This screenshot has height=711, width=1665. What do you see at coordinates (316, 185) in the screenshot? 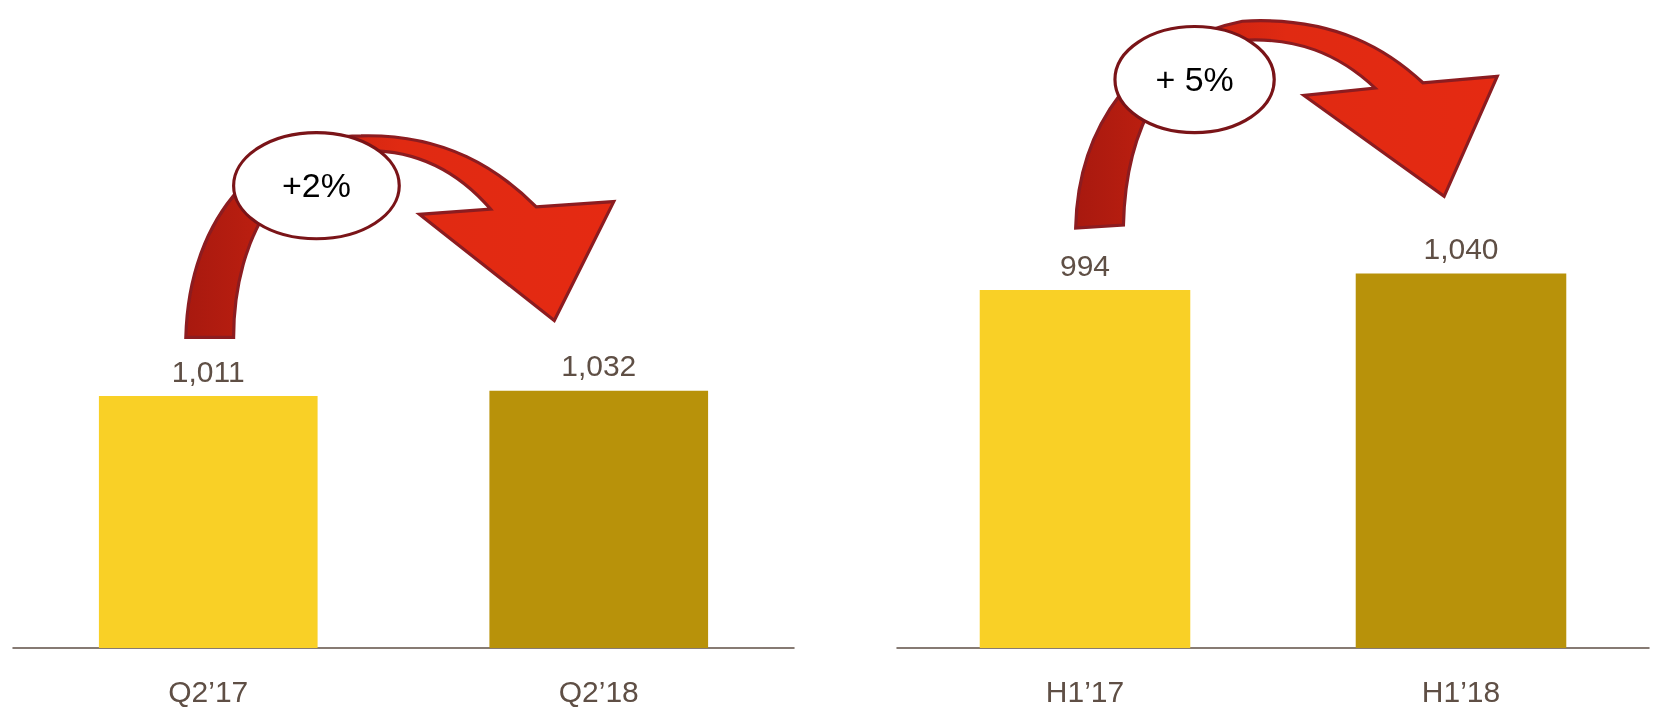
I see `text: +2%` at bounding box center [316, 185].